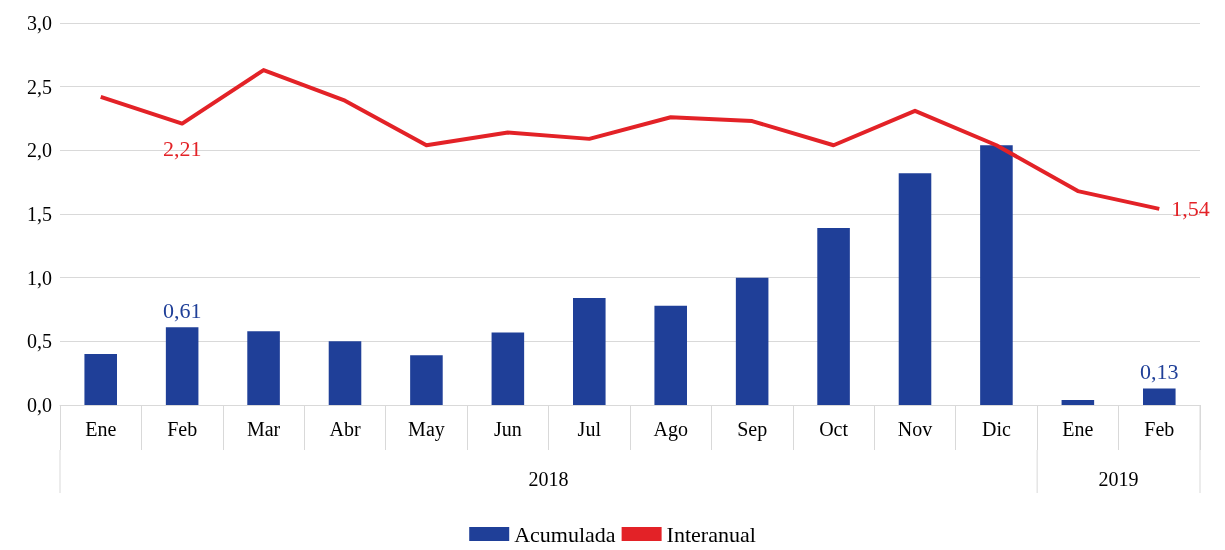  What do you see at coordinates (39, 86) in the screenshot?
I see `y-tick-label: 2,5` at bounding box center [39, 86].